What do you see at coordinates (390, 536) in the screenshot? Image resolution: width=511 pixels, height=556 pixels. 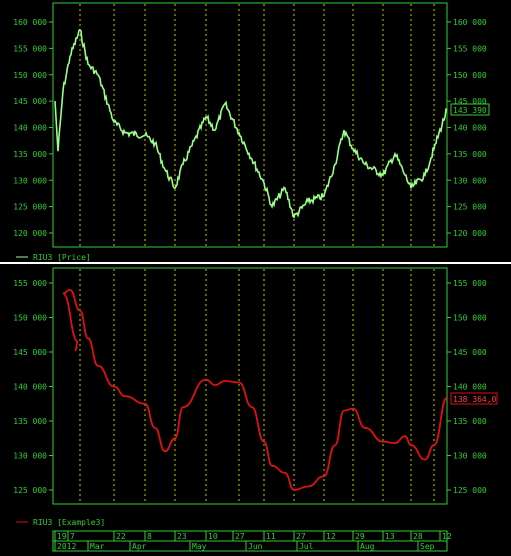 I see `day-label: 13` at bounding box center [390, 536].